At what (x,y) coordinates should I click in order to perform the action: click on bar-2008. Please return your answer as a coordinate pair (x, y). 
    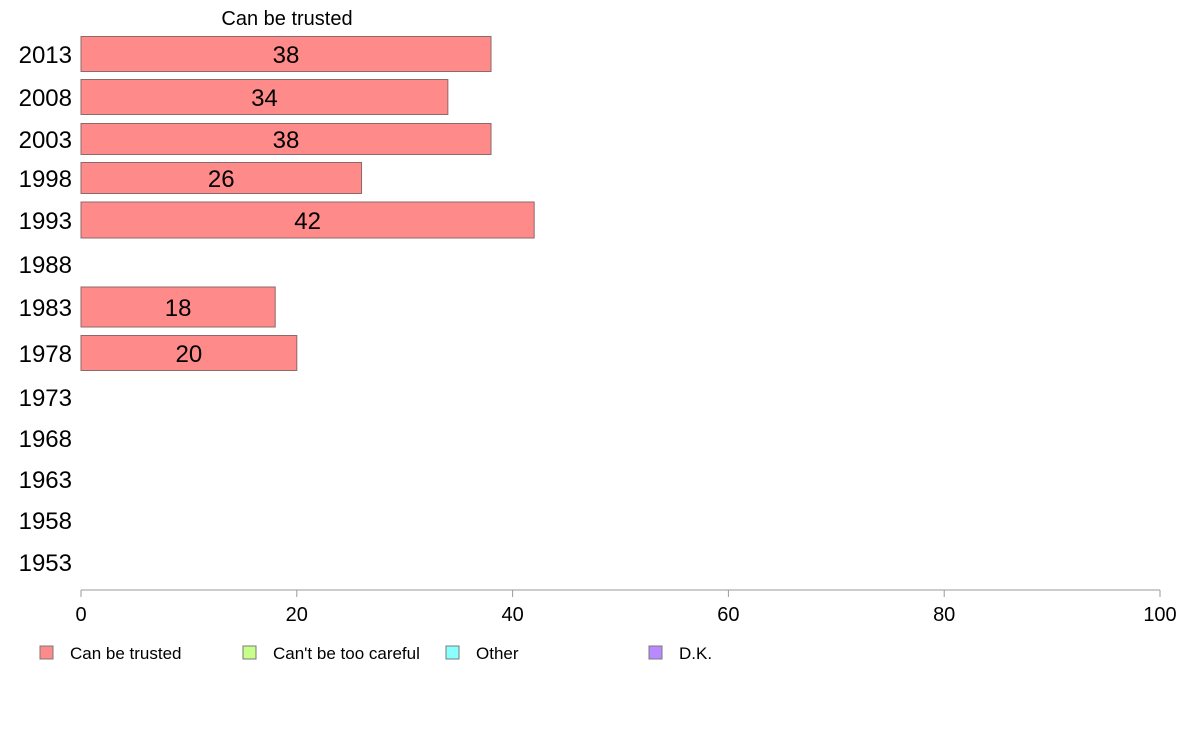
    Looking at the image, I should click on (264, 97).